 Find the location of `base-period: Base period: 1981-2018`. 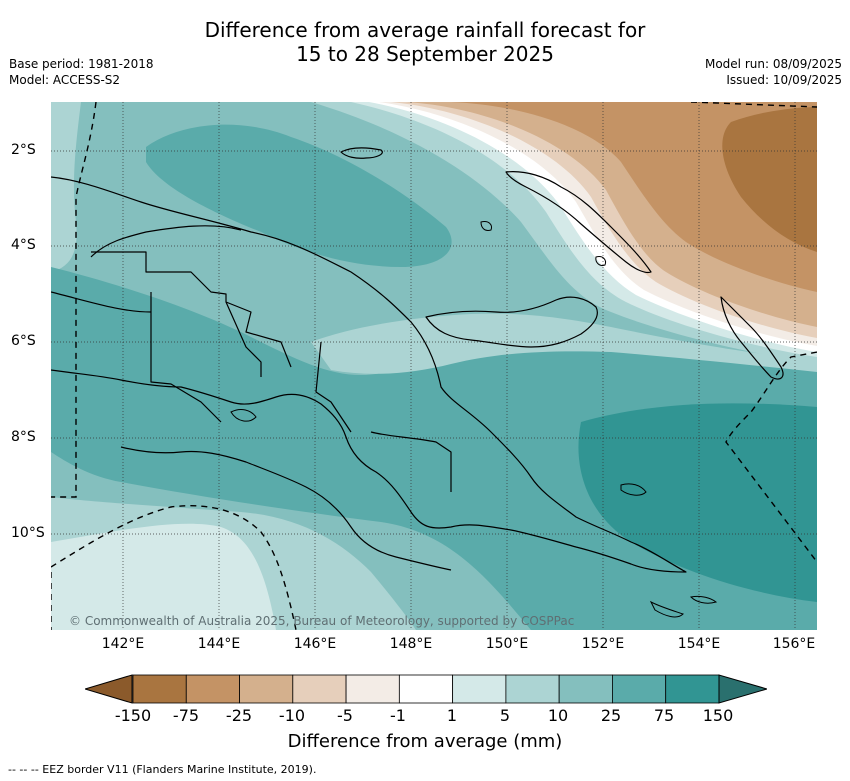

base-period: Base period: 1981-2018 is located at coordinates (81, 64).